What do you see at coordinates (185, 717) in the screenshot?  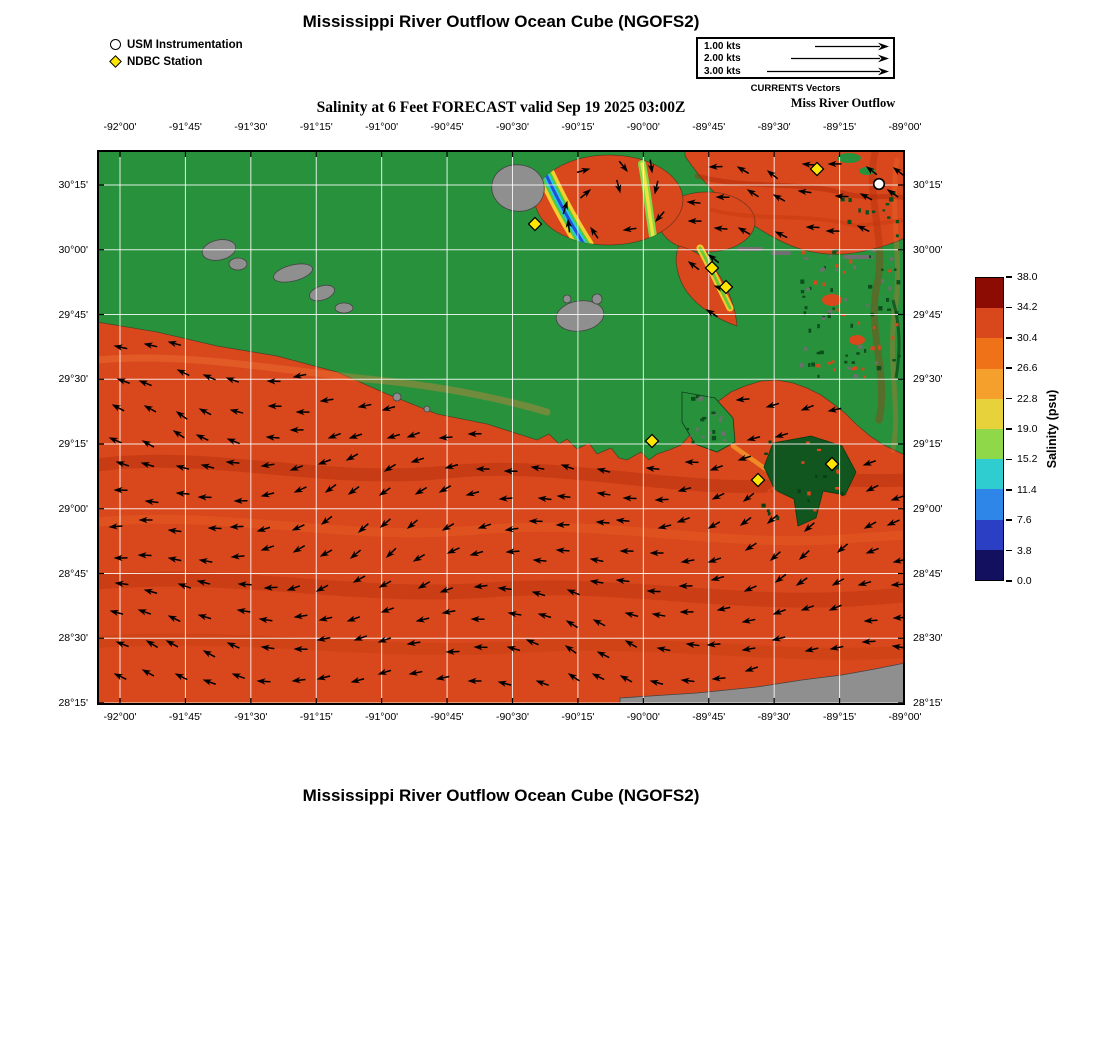 I see `lon-tick-label: -91°45'` at bounding box center [185, 717].